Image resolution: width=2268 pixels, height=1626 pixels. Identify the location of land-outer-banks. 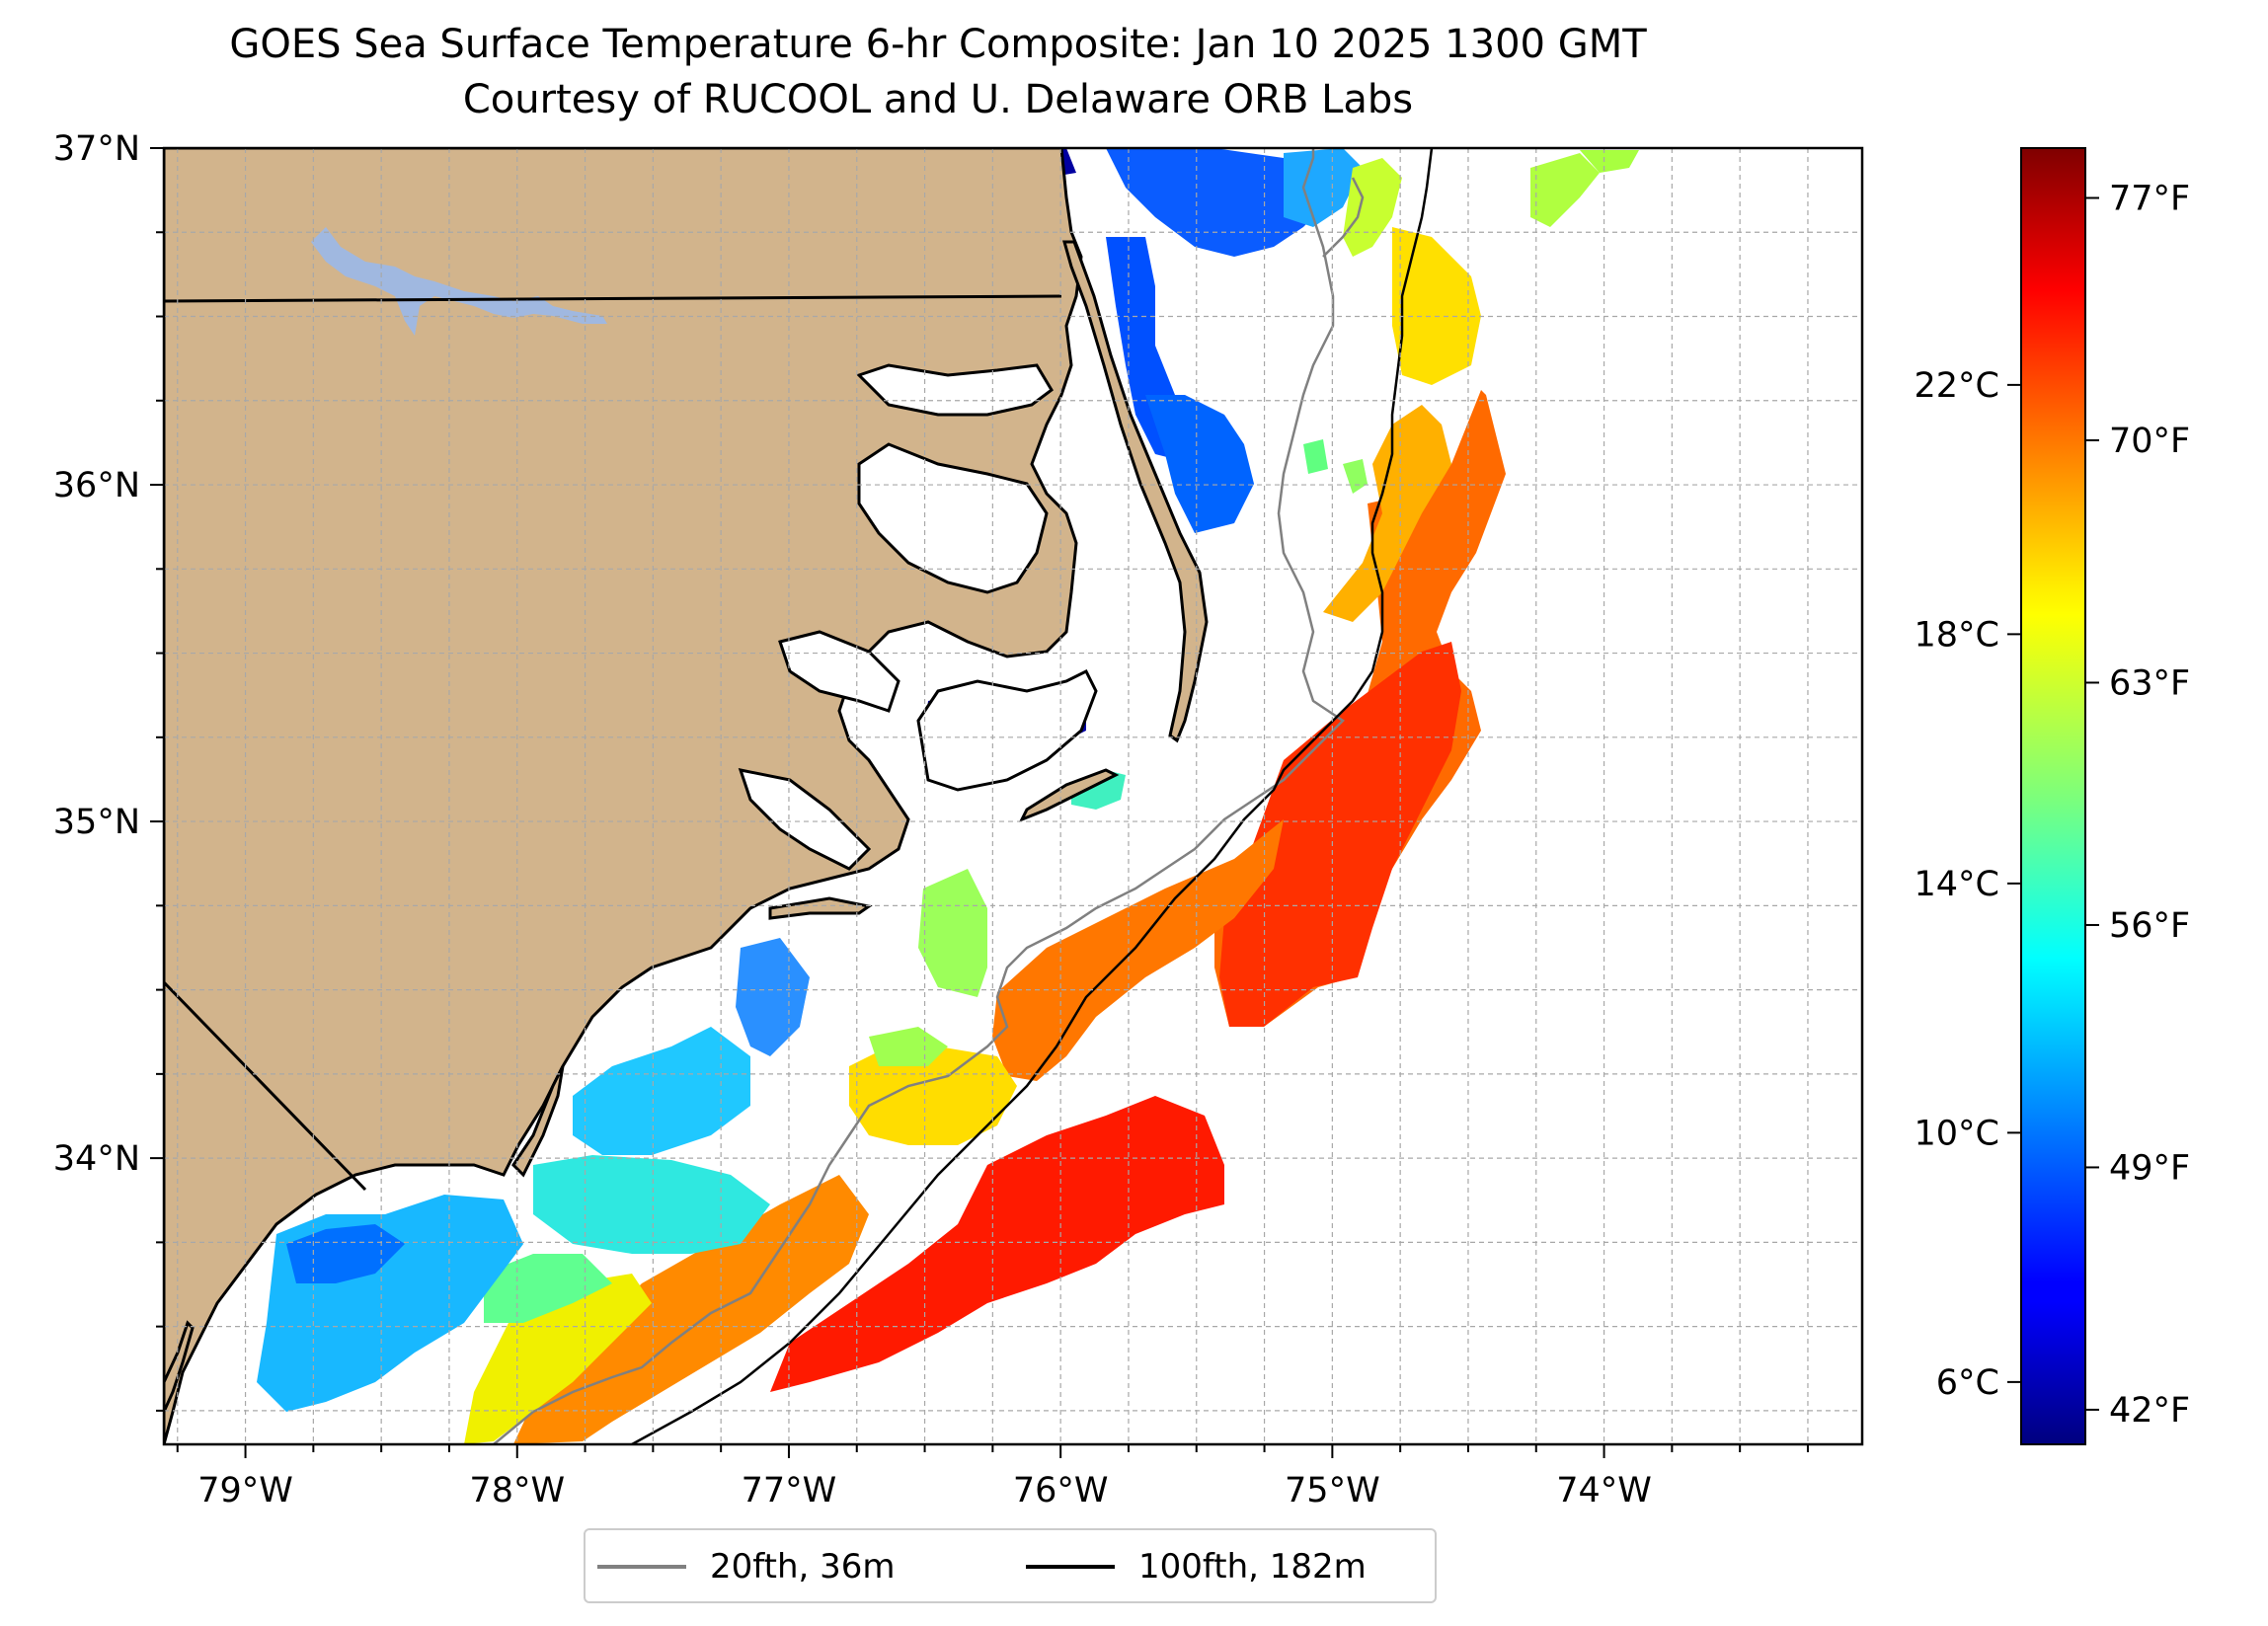
(1135, 491).